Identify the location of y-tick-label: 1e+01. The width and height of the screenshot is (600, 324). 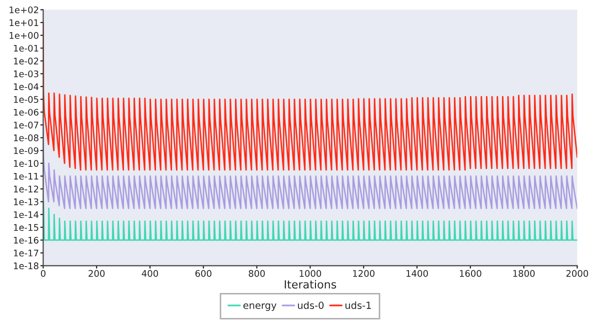
(24, 22).